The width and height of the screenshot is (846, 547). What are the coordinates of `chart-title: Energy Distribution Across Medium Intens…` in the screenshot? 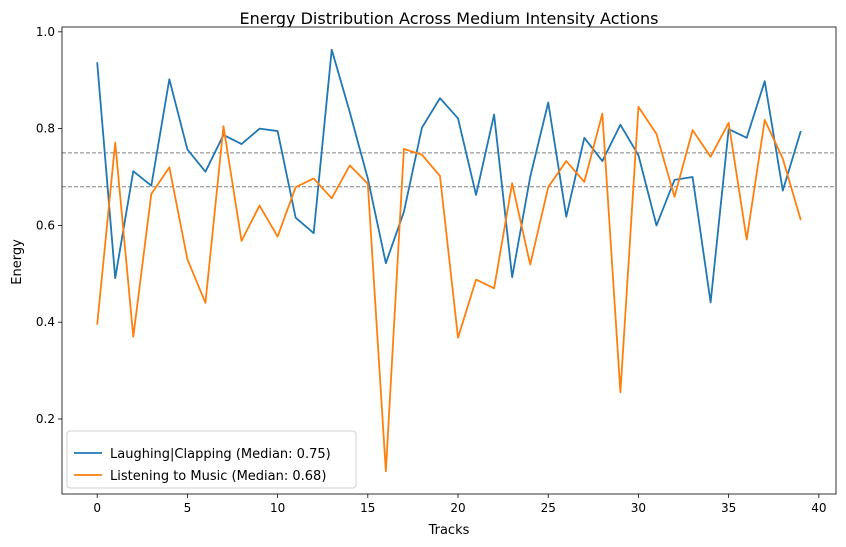 It's located at (449, 18).